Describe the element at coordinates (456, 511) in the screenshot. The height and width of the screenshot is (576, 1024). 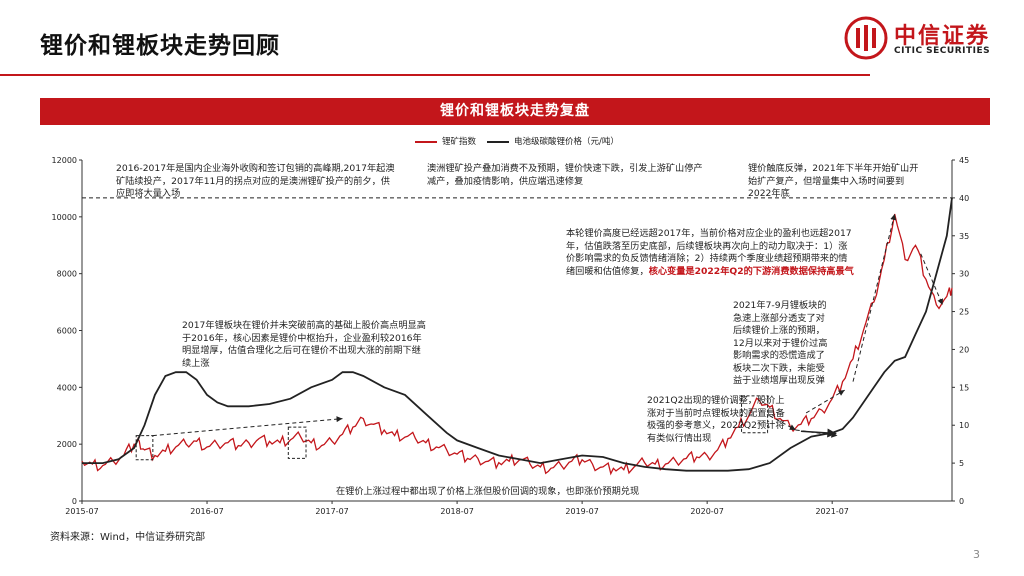
I see `x-tick-label: 2018-07` at that location.